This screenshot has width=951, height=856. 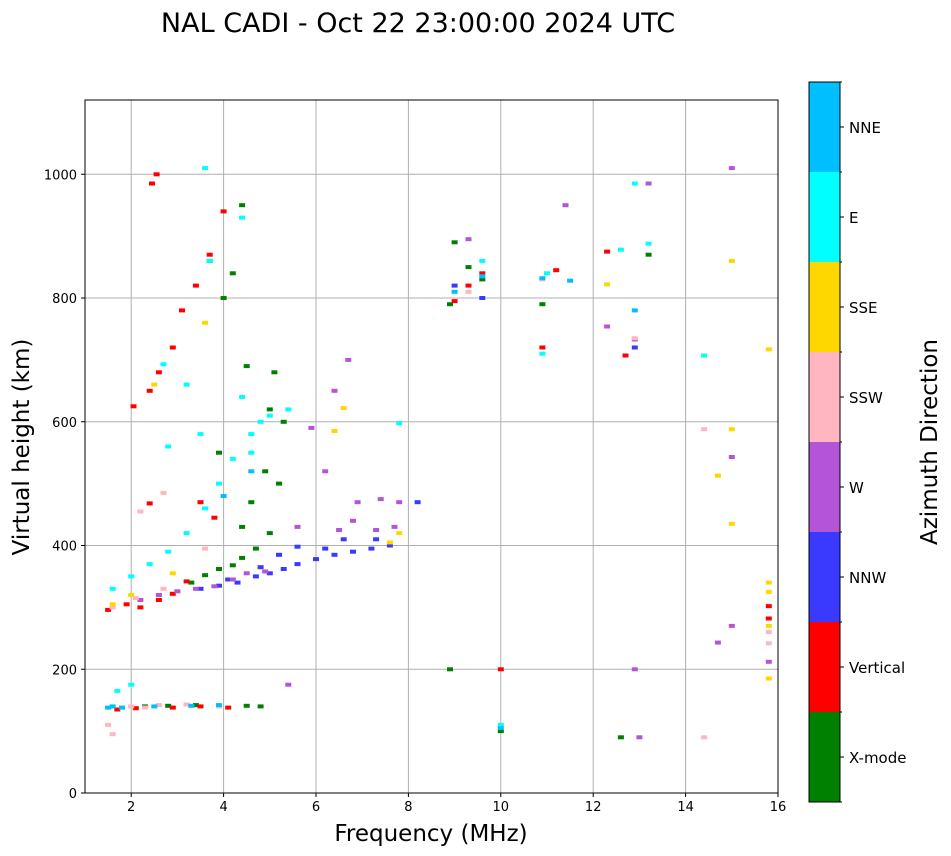 I want to click on x-axis-ticks: 2 4 6 8 10 12 14 16, so click(x=456, y=804).